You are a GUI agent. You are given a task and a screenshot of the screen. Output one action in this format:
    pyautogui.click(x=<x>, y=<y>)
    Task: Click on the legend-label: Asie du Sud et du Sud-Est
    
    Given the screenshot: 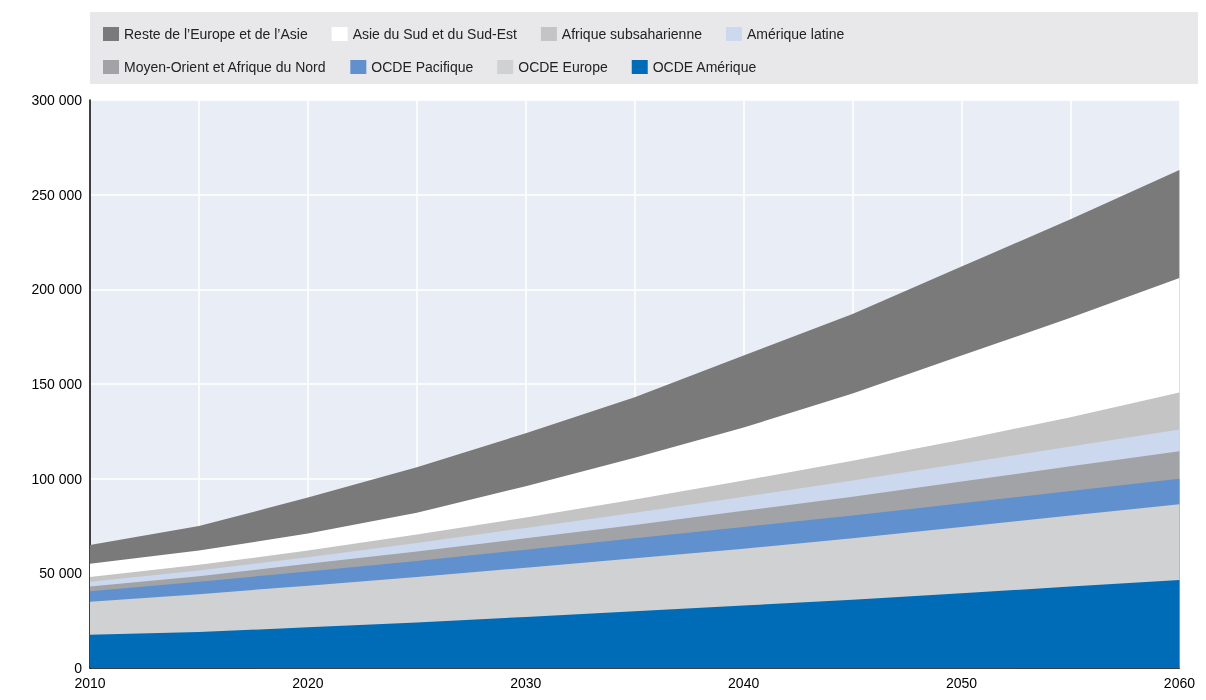 What is the action you would take?
    pyautogui.click(x=434, y=34)
    